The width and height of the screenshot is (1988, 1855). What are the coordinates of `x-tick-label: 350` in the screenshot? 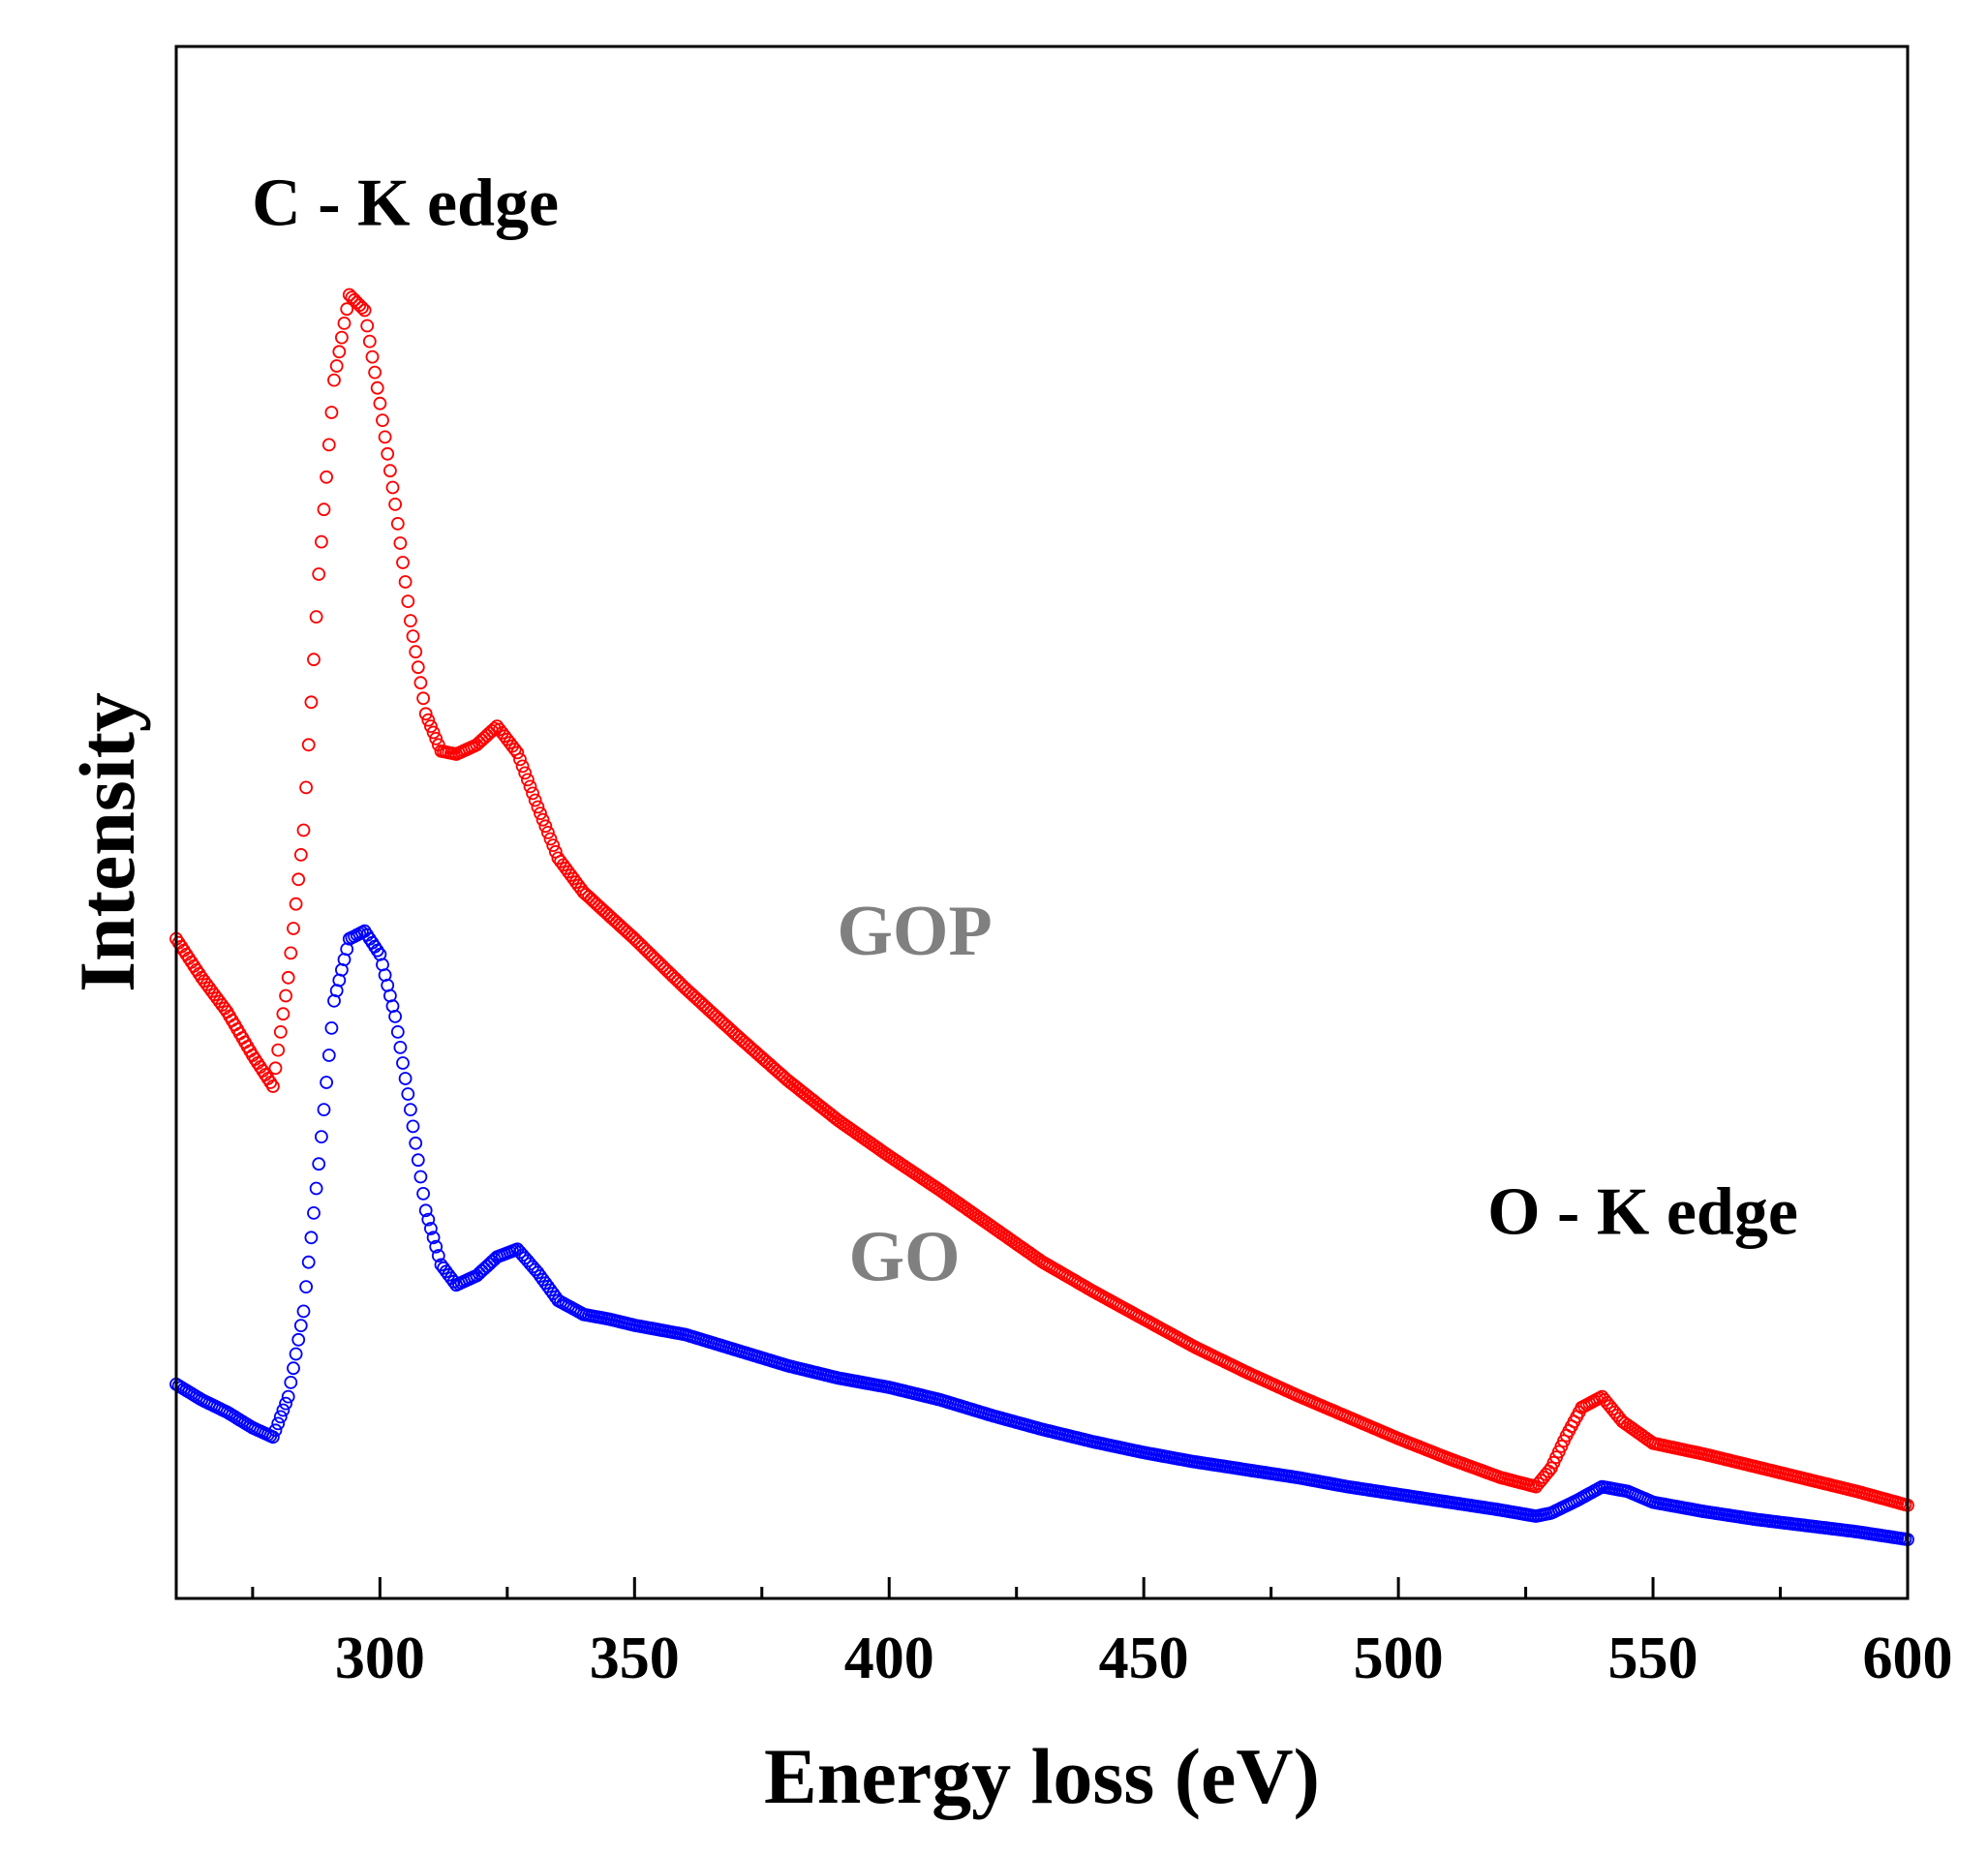 It's located at (635, 1658).